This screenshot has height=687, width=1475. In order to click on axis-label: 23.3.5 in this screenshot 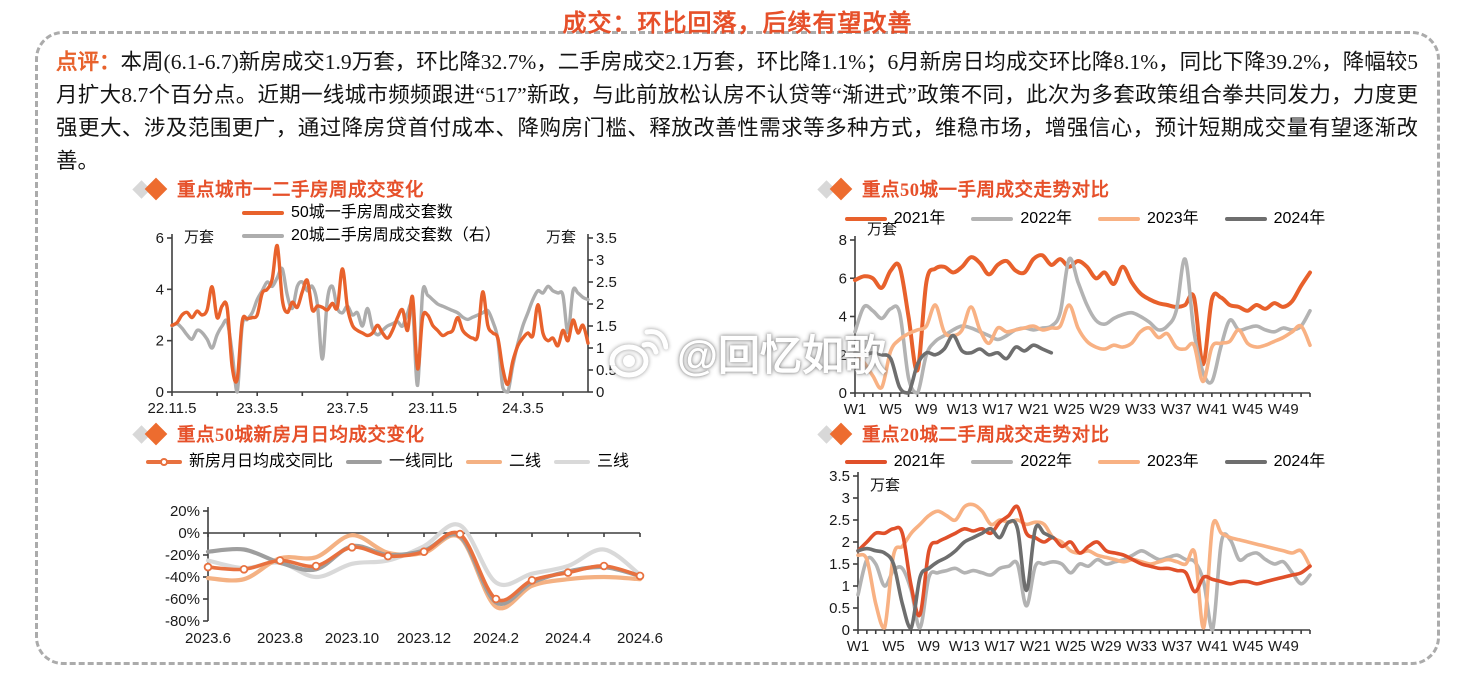, I will do `click(257, 408)`.